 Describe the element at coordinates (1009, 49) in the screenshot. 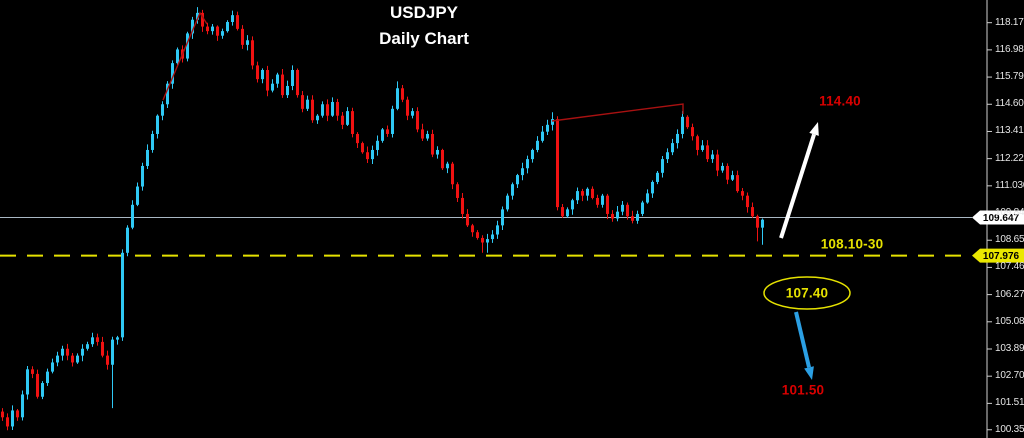

I see `axis-tick-label: 116.980` at that location.